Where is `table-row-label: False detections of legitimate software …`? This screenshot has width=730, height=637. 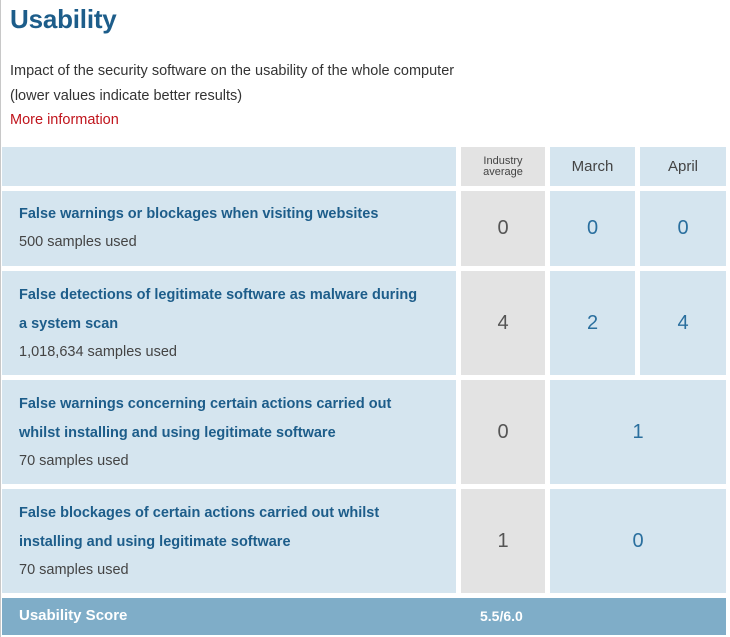
table-row-label: False detections of legitimate software … is located at coordinates (229, 323).